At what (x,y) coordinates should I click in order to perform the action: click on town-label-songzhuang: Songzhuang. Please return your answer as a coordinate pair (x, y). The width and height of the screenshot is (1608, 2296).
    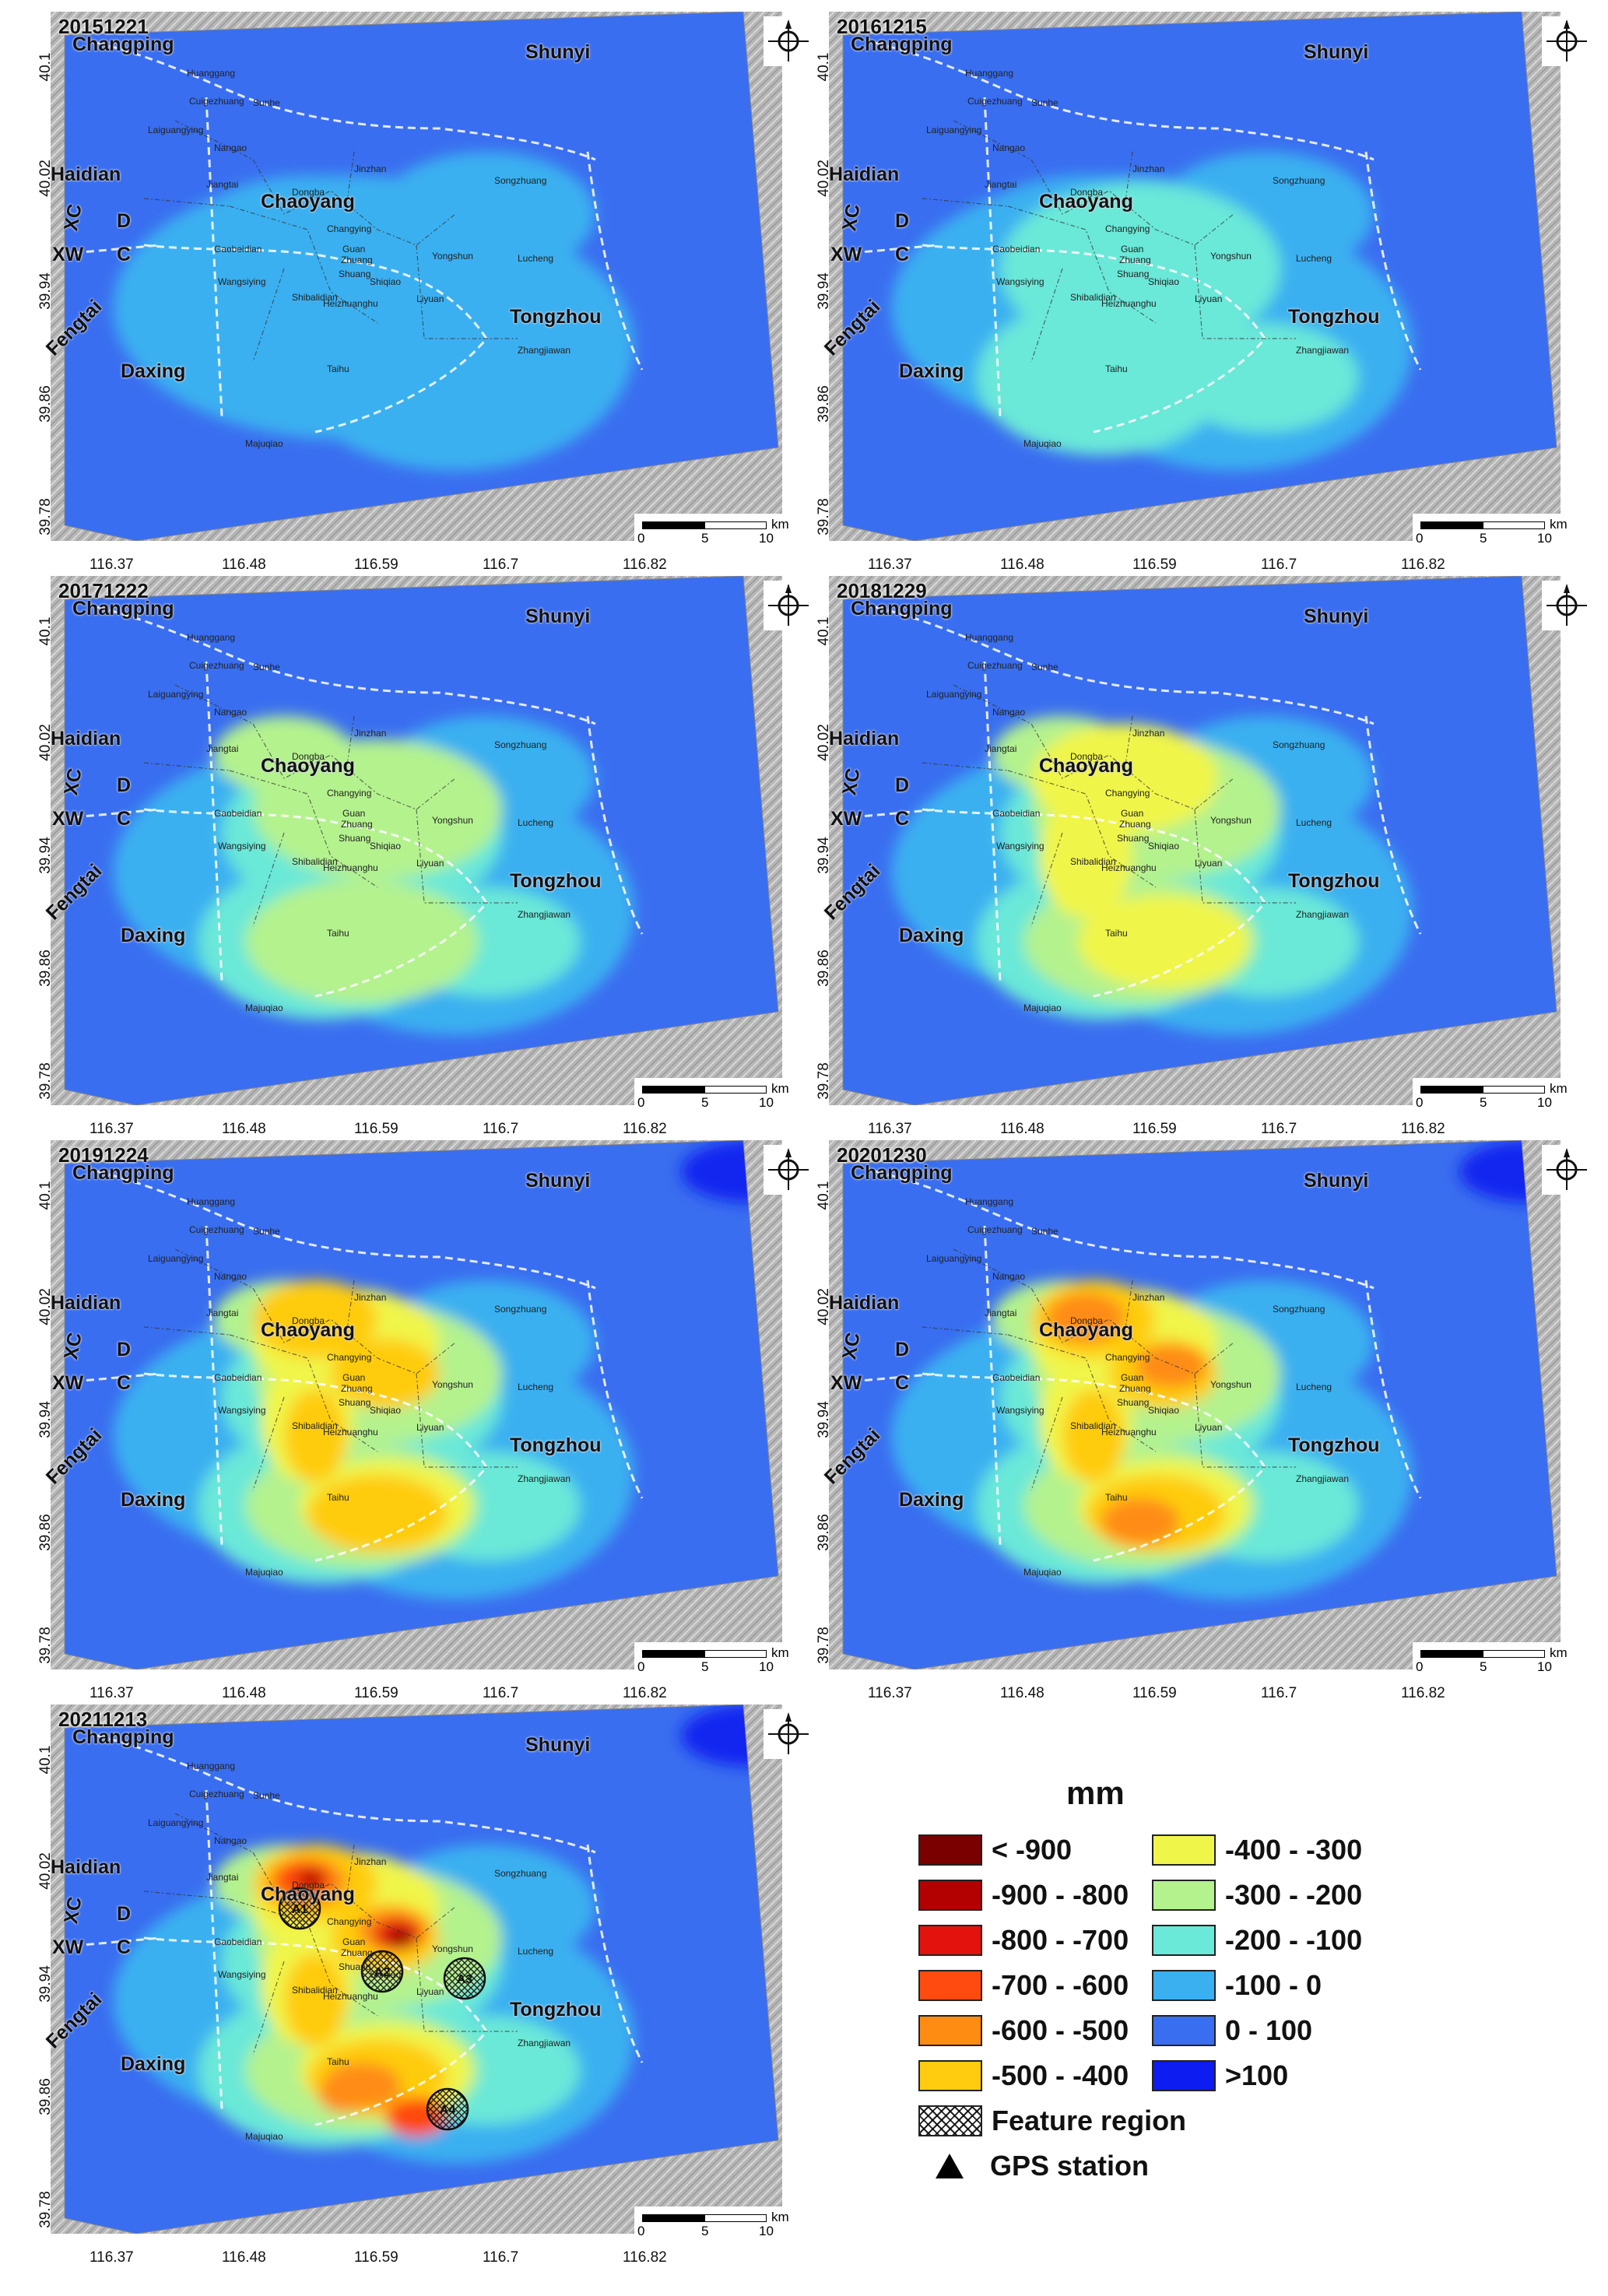
    Looking at the image, I should click on (520, 180).